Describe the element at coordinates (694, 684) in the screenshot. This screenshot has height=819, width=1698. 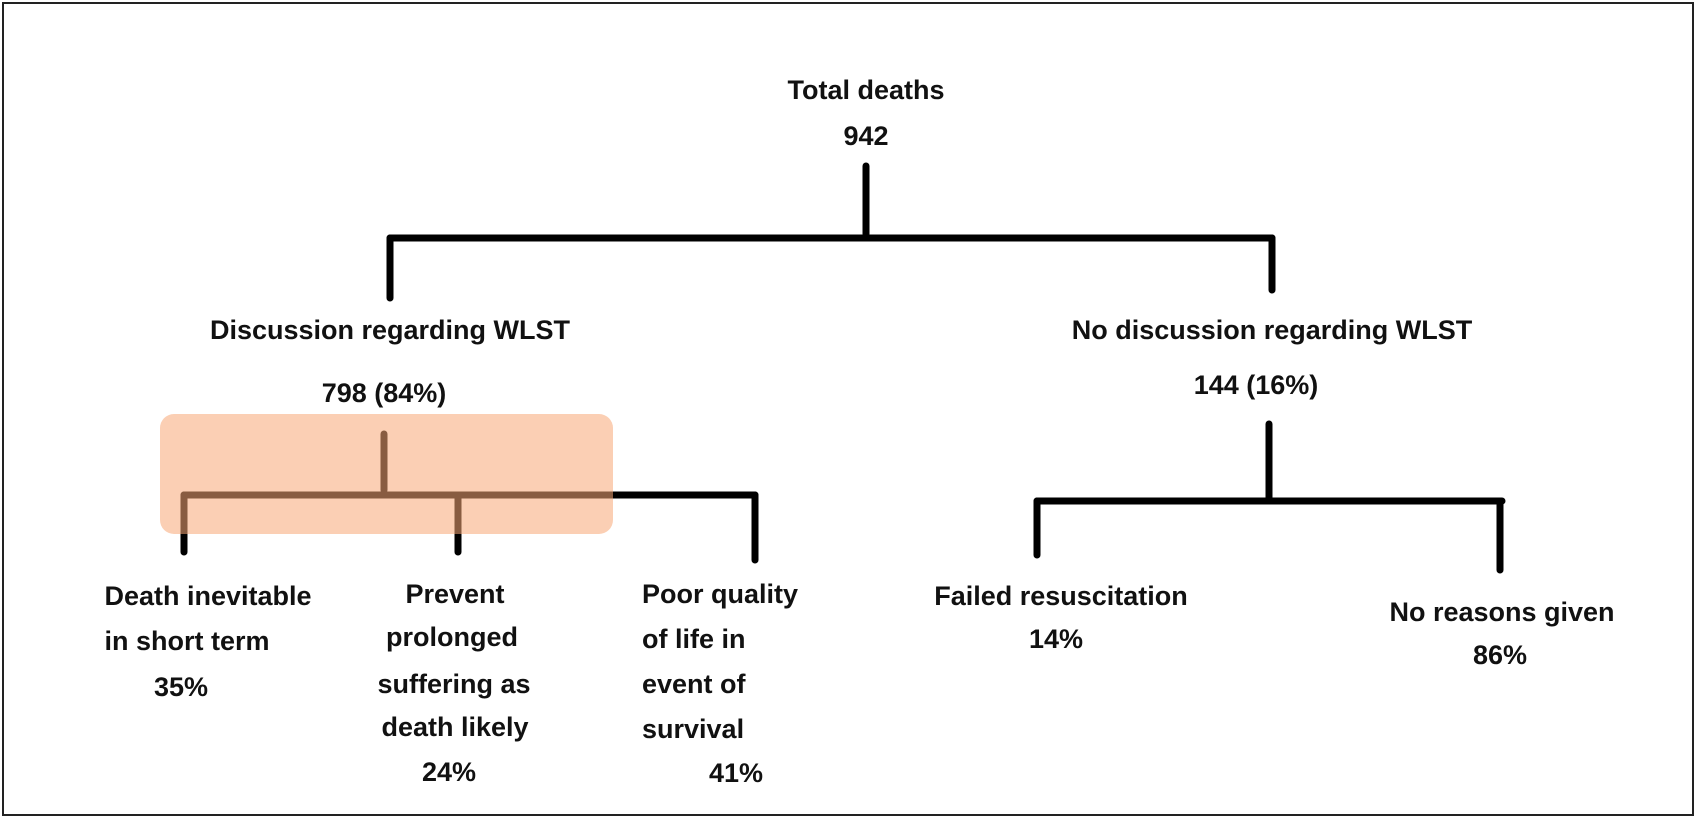
I see `node-label: event of` at that location.